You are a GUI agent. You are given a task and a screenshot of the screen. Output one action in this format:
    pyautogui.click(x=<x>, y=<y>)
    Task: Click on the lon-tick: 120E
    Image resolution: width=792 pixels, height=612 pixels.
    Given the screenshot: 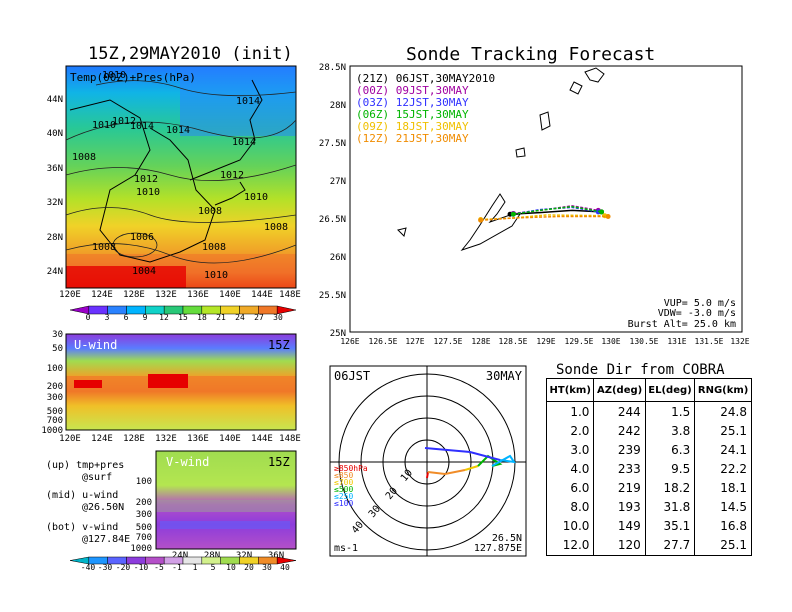 What is the action you would take?
    pyautogui.click(x=70, y=295)
    